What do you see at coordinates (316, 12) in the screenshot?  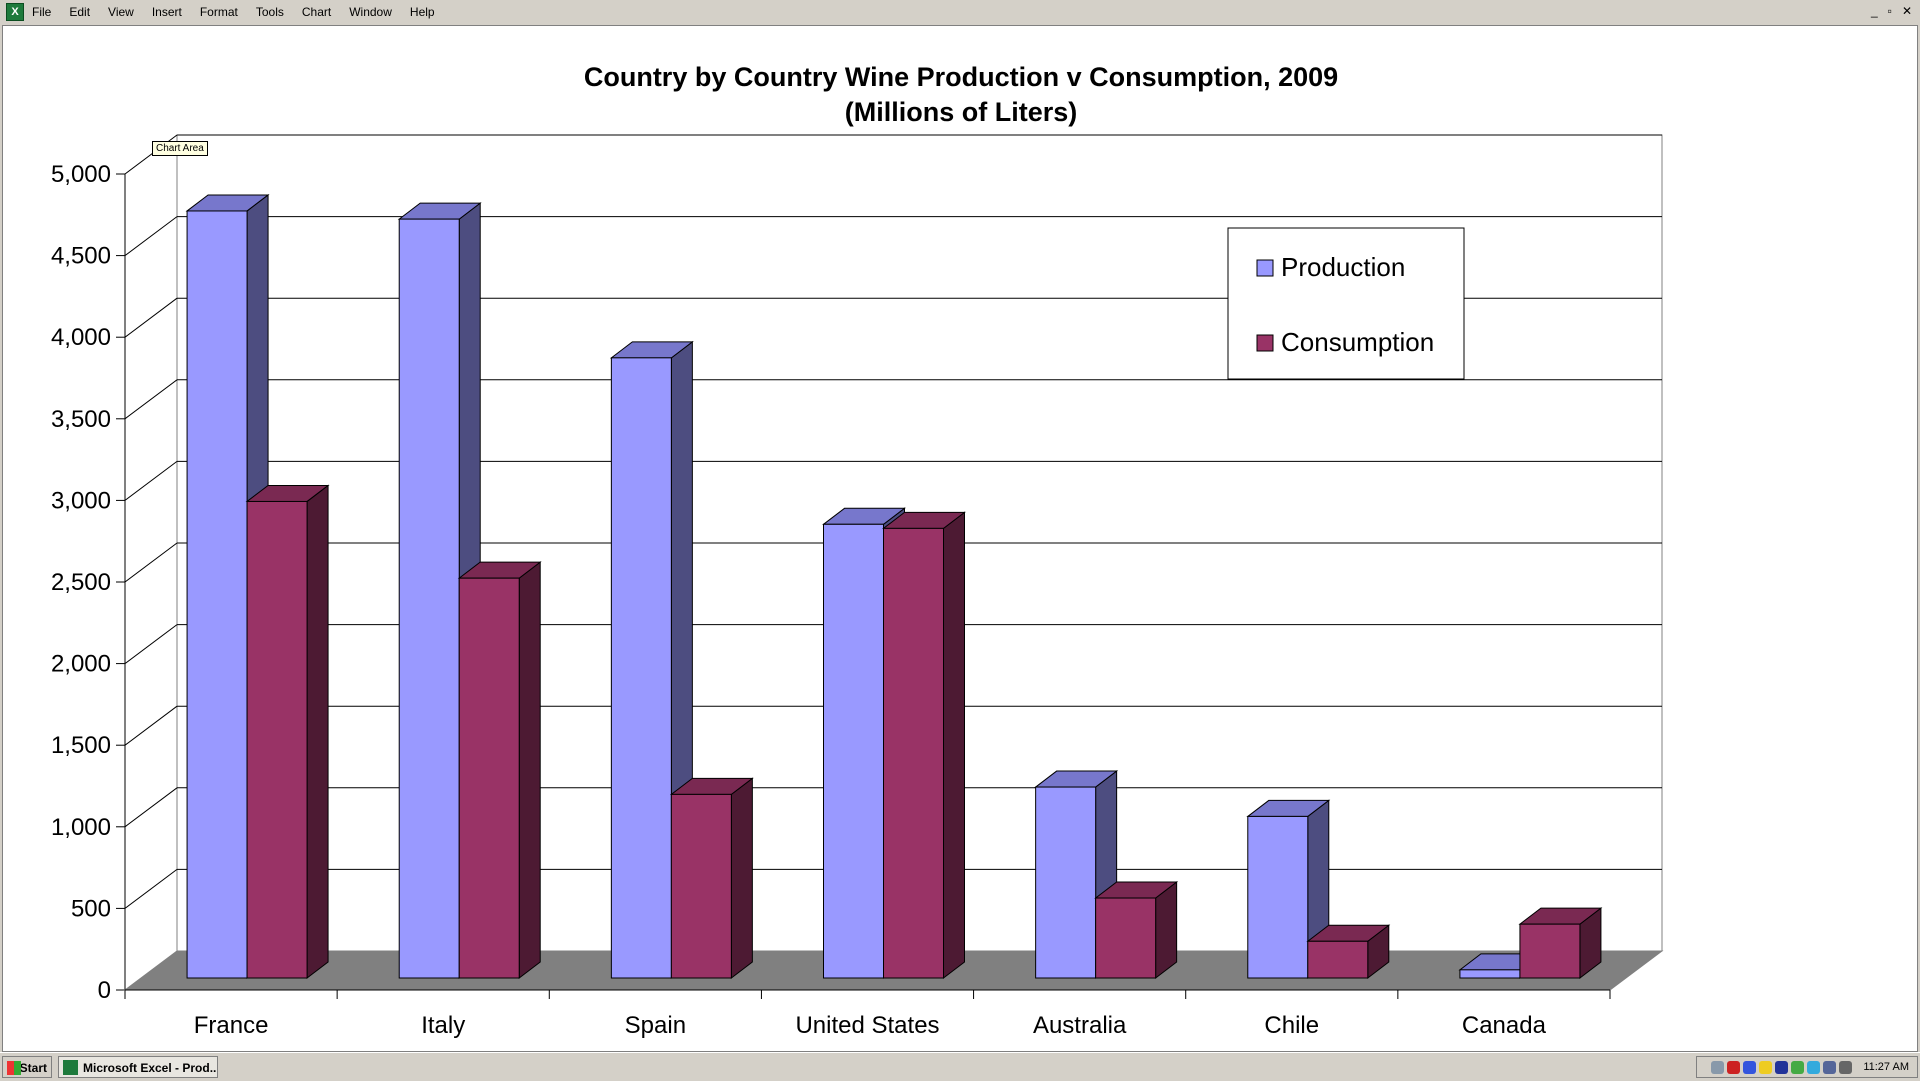 I see `menu-chart: Chart` at bounding box center [316, 12].